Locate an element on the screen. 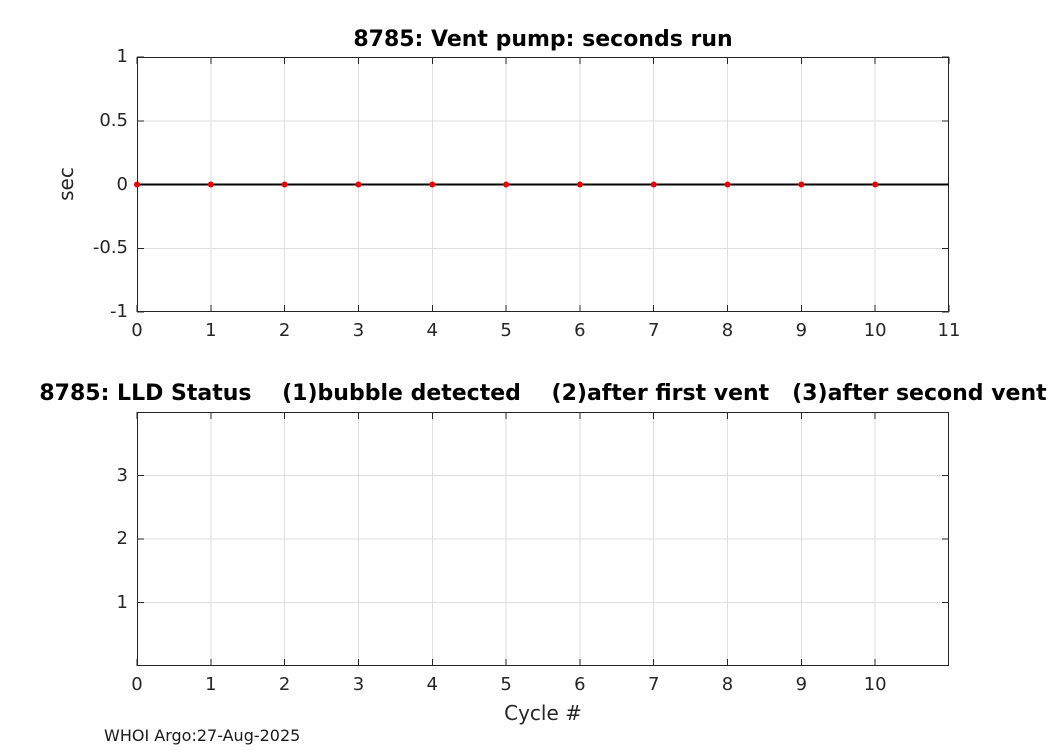 The image size is (1050, 750). y-tick-label: 2 is located at coordinates (122, 539).